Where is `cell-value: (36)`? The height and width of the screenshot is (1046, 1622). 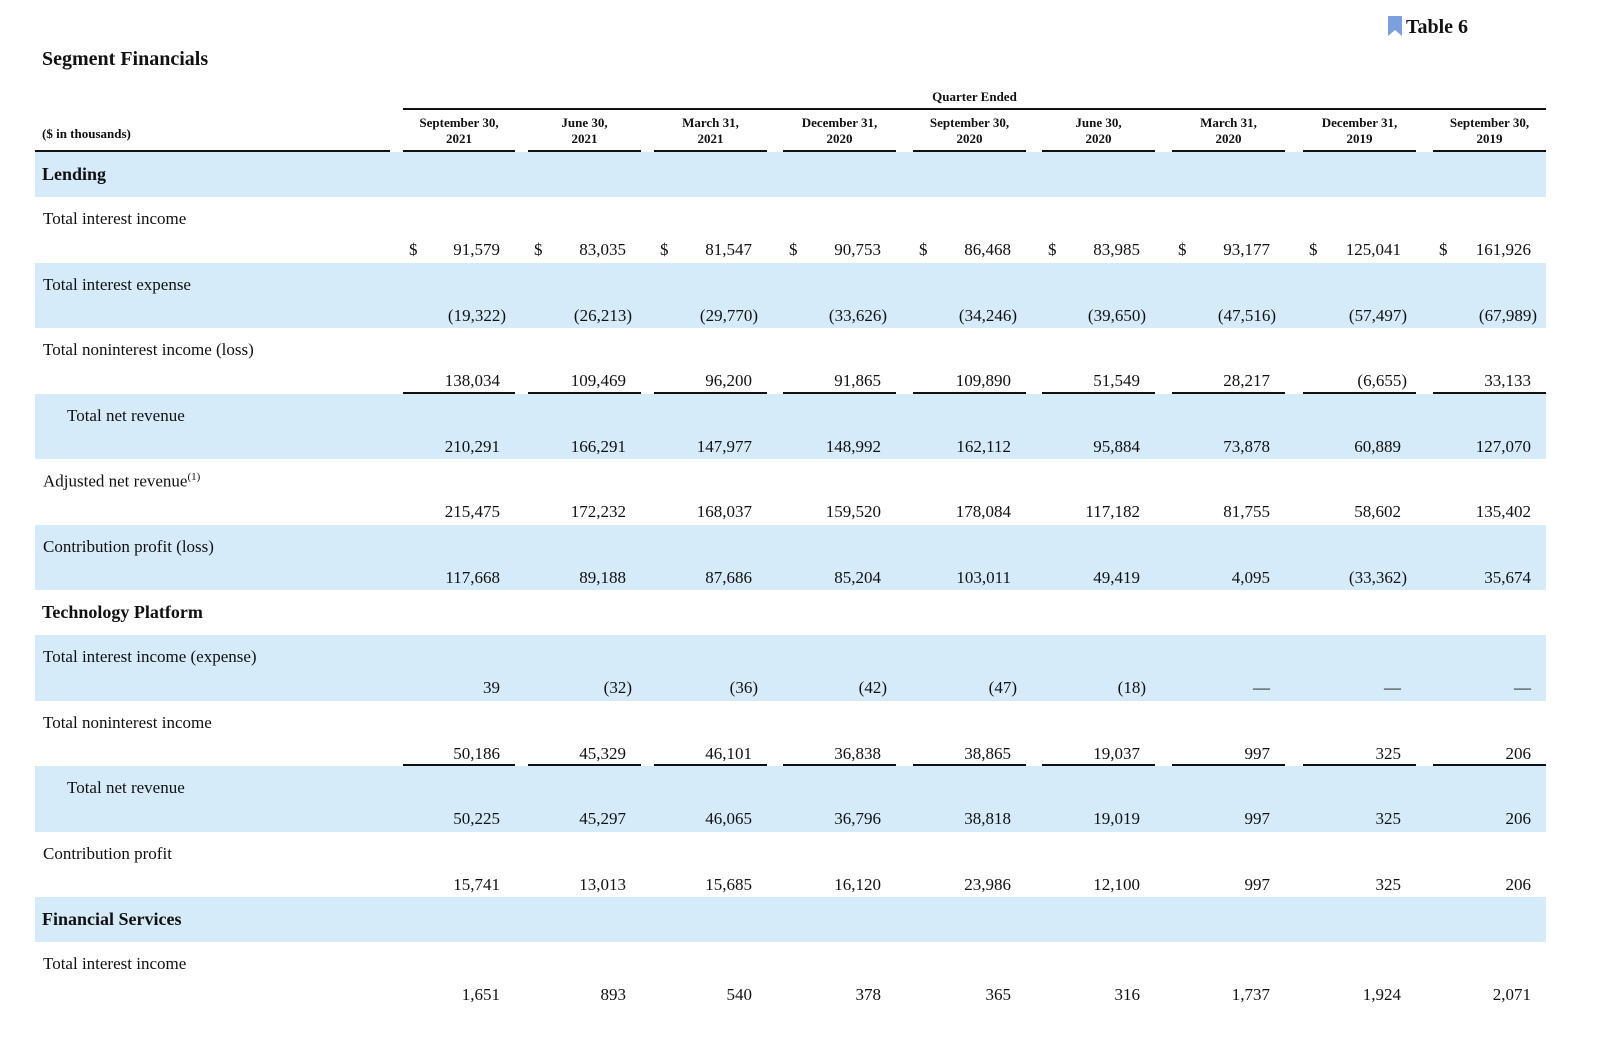
cell-value: (36) is located at coordinates (743, 687).